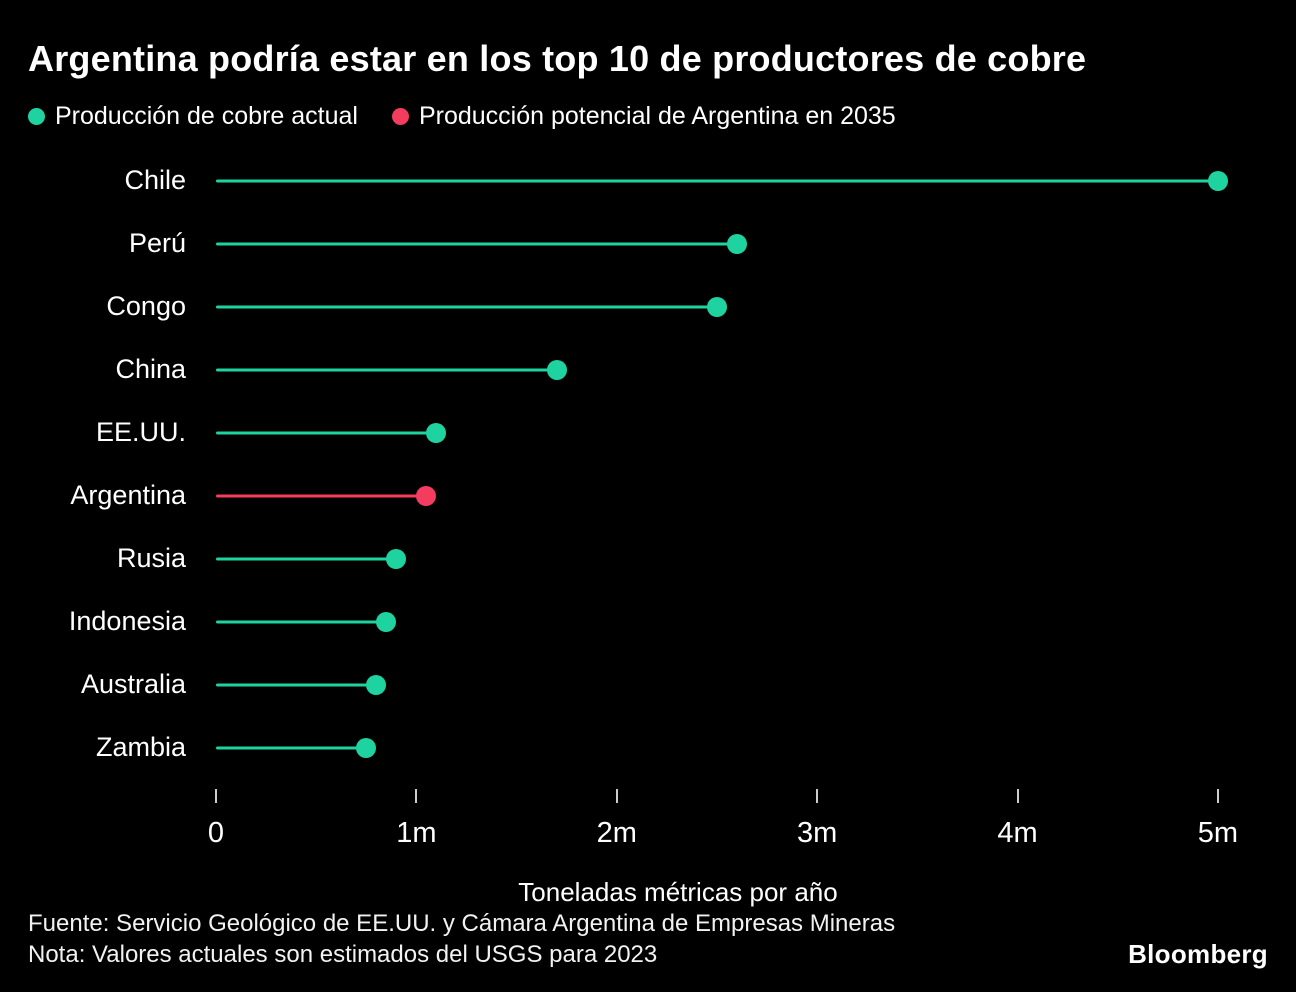  What do you see at coordinates (616, 833) in the screenshot?
I see `x-tick-label: 2m` at bounding box center [616, 833].